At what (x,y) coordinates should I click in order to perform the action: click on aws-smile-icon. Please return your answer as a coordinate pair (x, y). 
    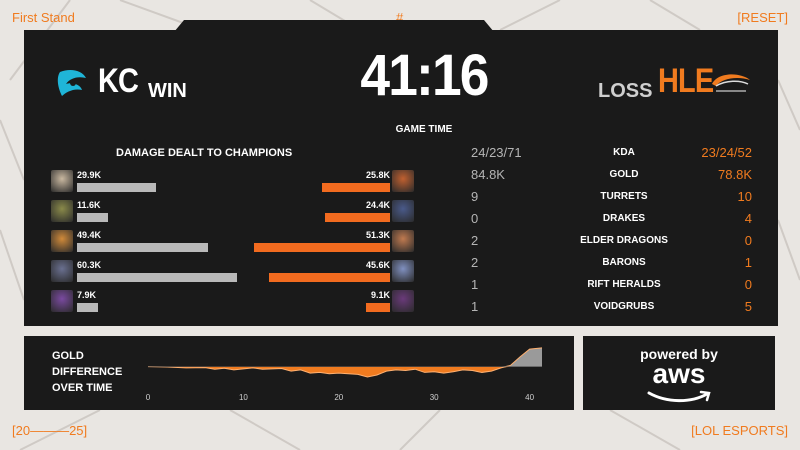
    Looking at the image, I should click on (679, 396).